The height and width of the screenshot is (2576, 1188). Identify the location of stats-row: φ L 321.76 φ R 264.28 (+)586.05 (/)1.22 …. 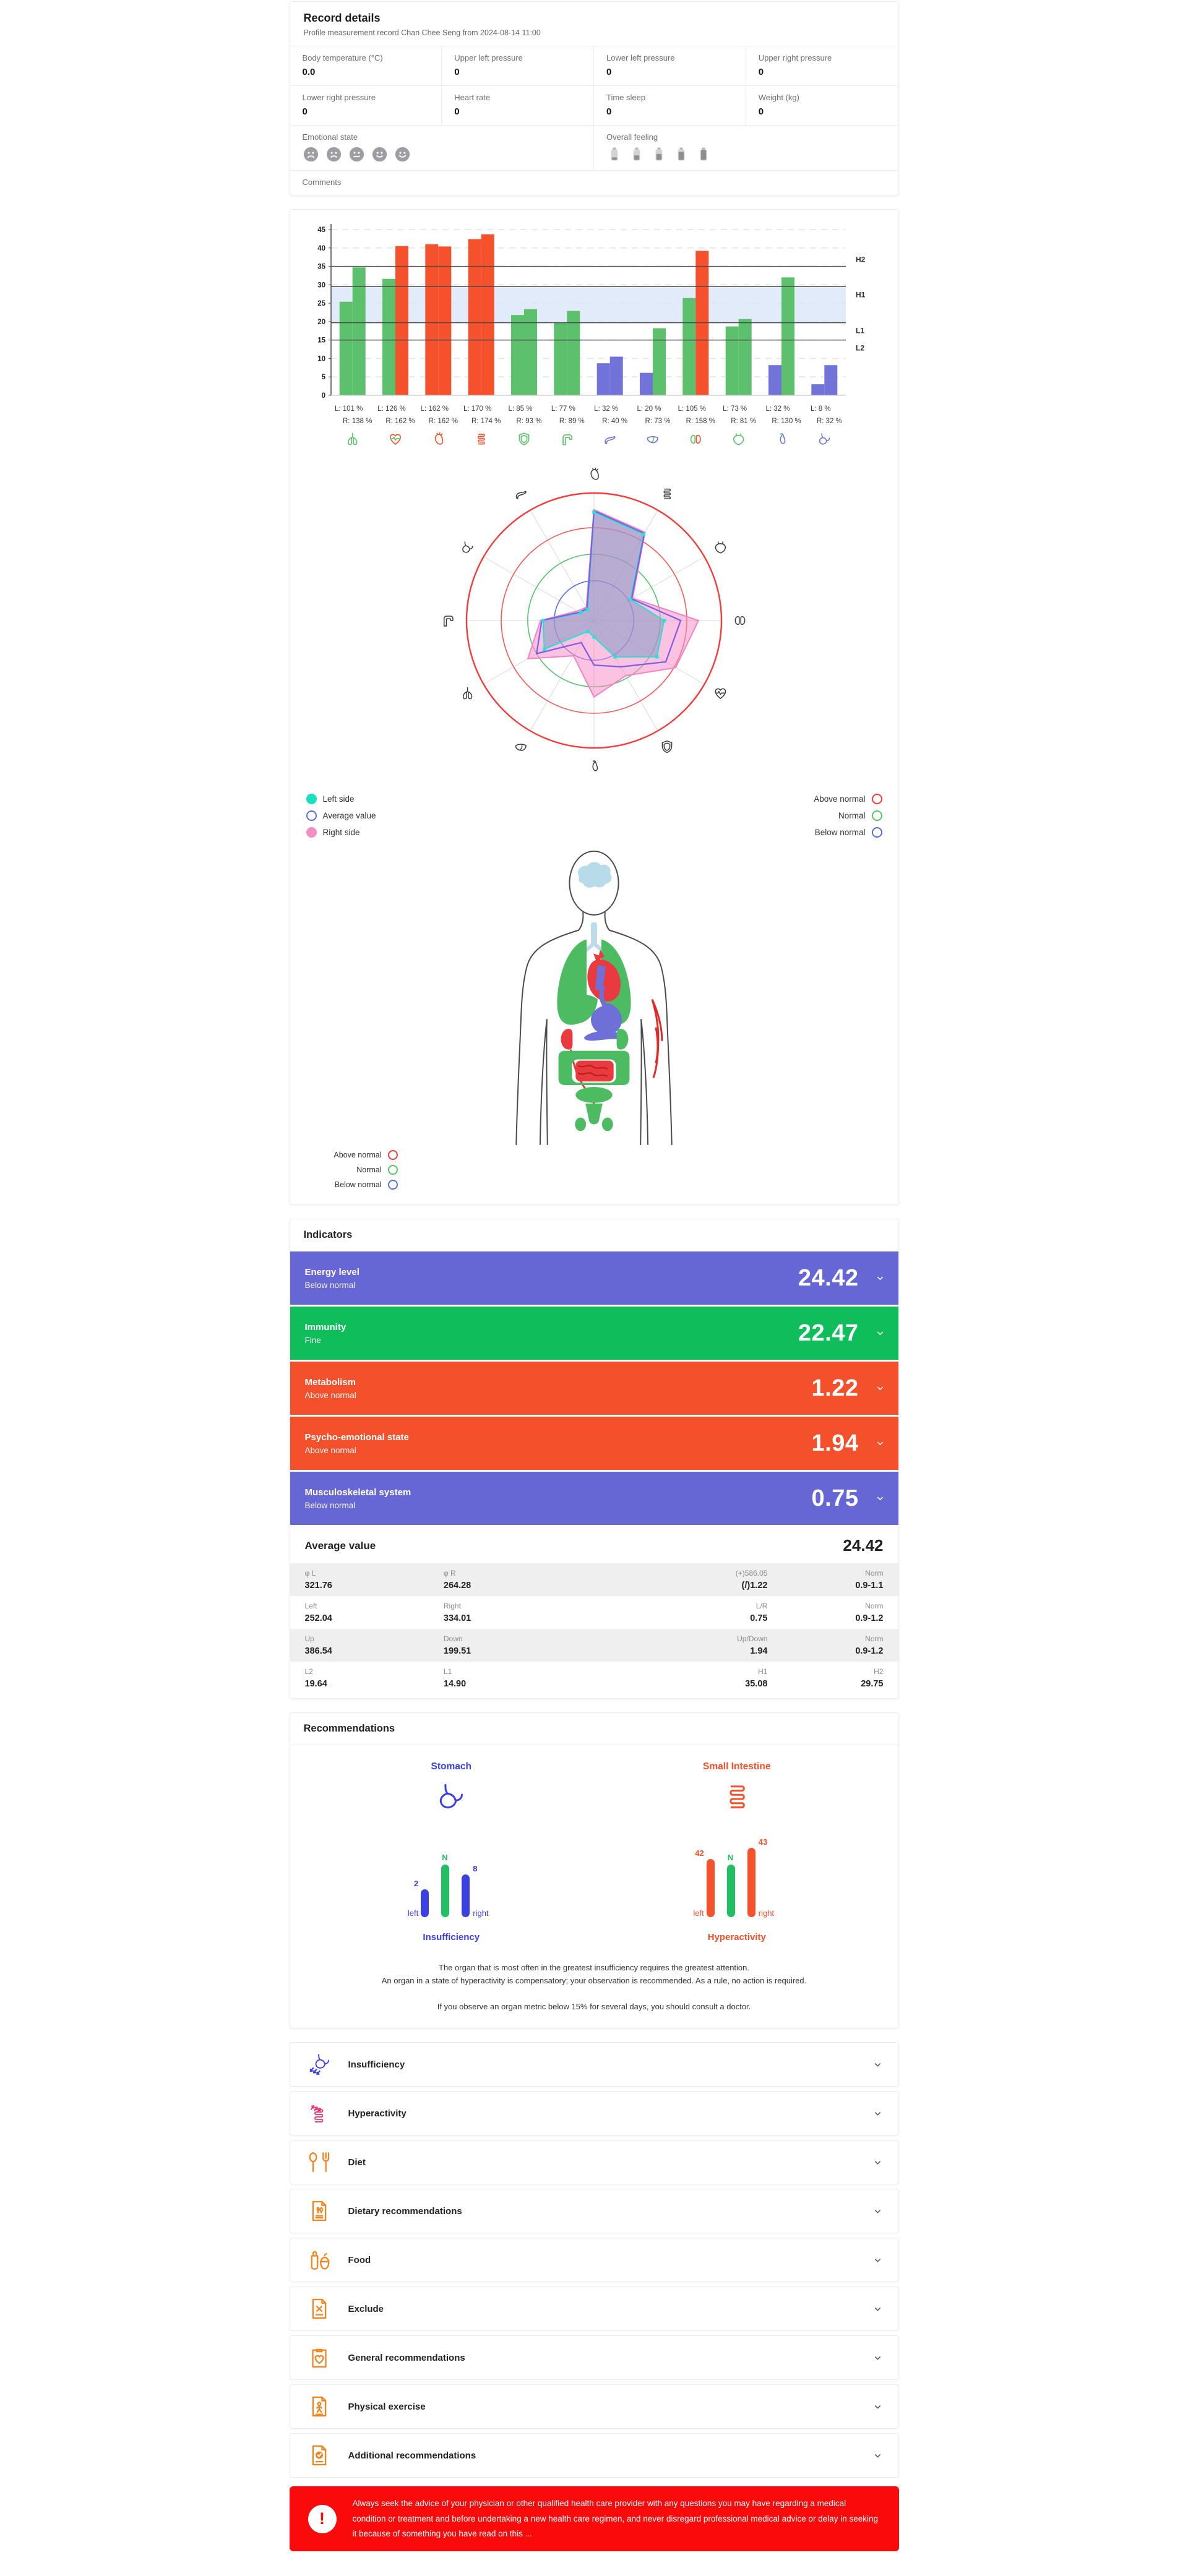
(594, 1579).